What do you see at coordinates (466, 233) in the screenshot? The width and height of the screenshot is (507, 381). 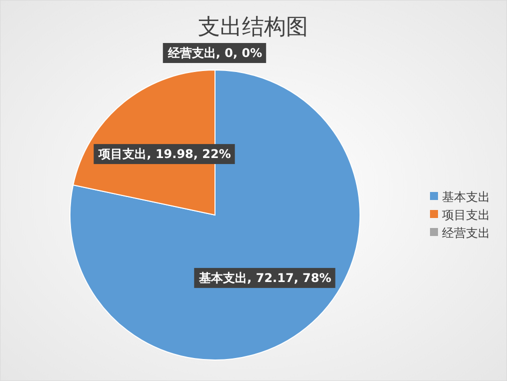 I see `legend-label: 经营支出` at bounding box center [466, 233].